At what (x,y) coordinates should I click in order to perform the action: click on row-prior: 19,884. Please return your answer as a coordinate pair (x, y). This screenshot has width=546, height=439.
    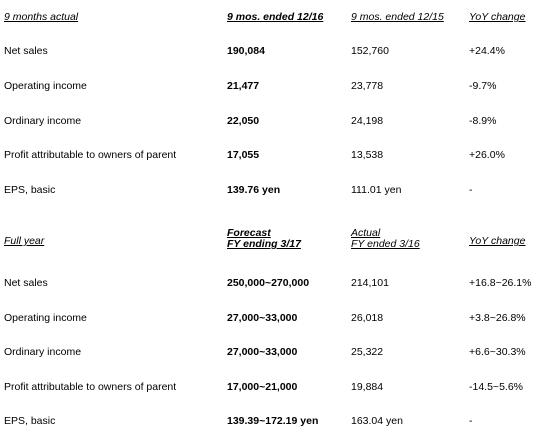
    Looking at the image, I should click on (367, 387).